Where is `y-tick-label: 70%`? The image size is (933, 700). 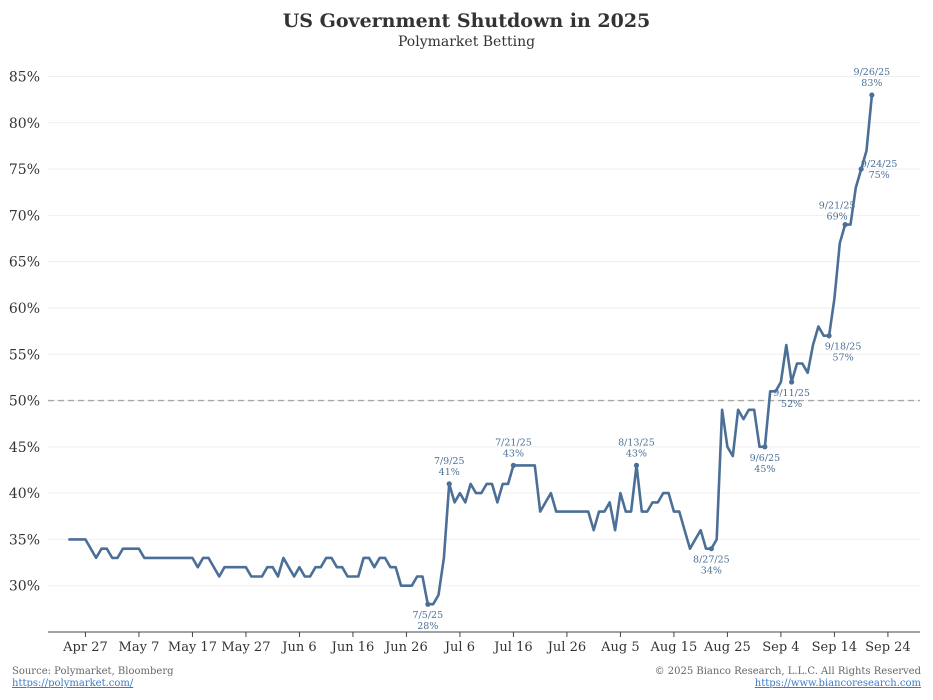 y-tick-label: 70% is located at coordinates (24, 216).